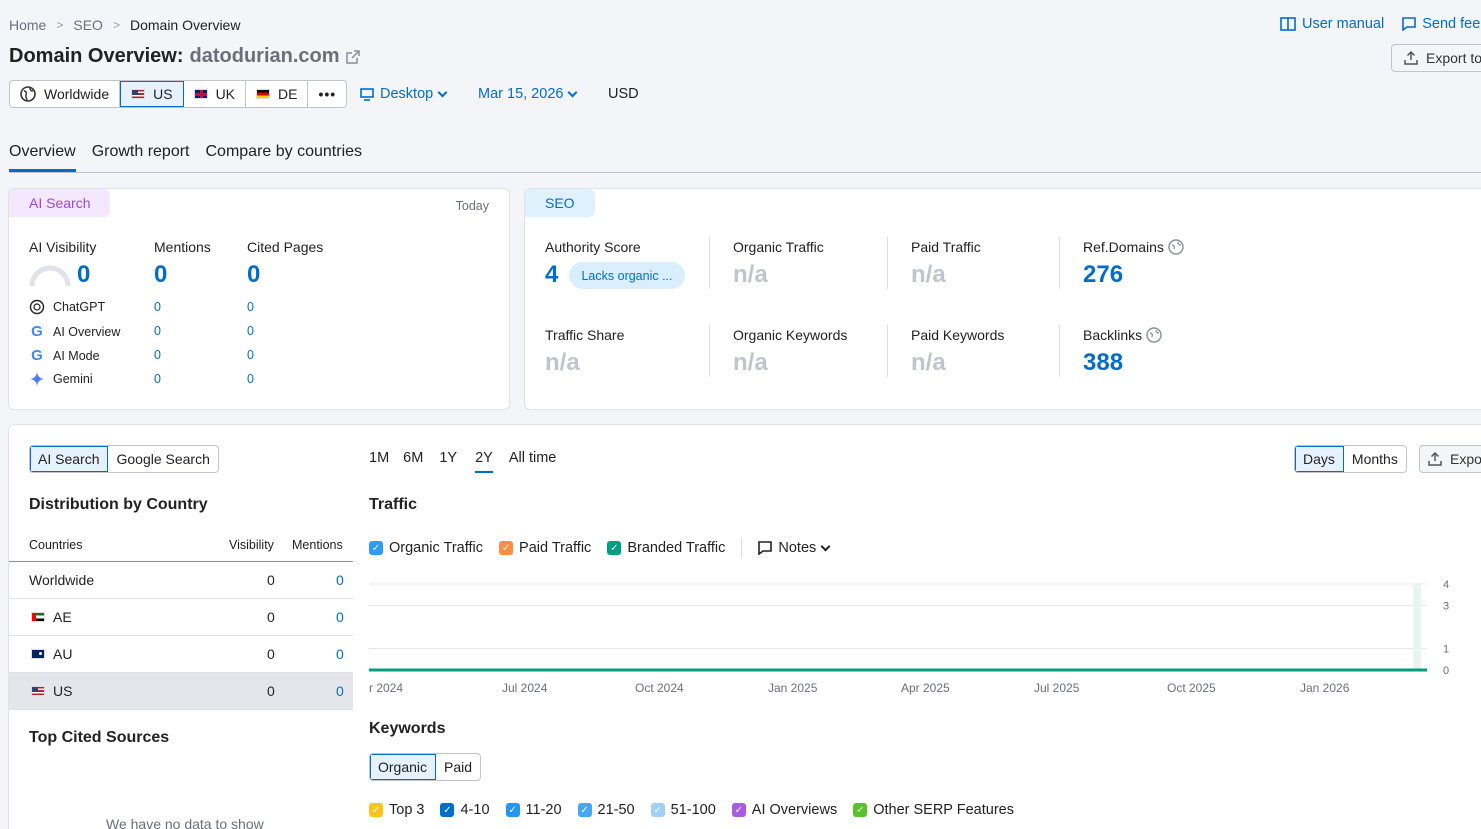  I want to click on authority-score-value: 4, so click(552, 274).